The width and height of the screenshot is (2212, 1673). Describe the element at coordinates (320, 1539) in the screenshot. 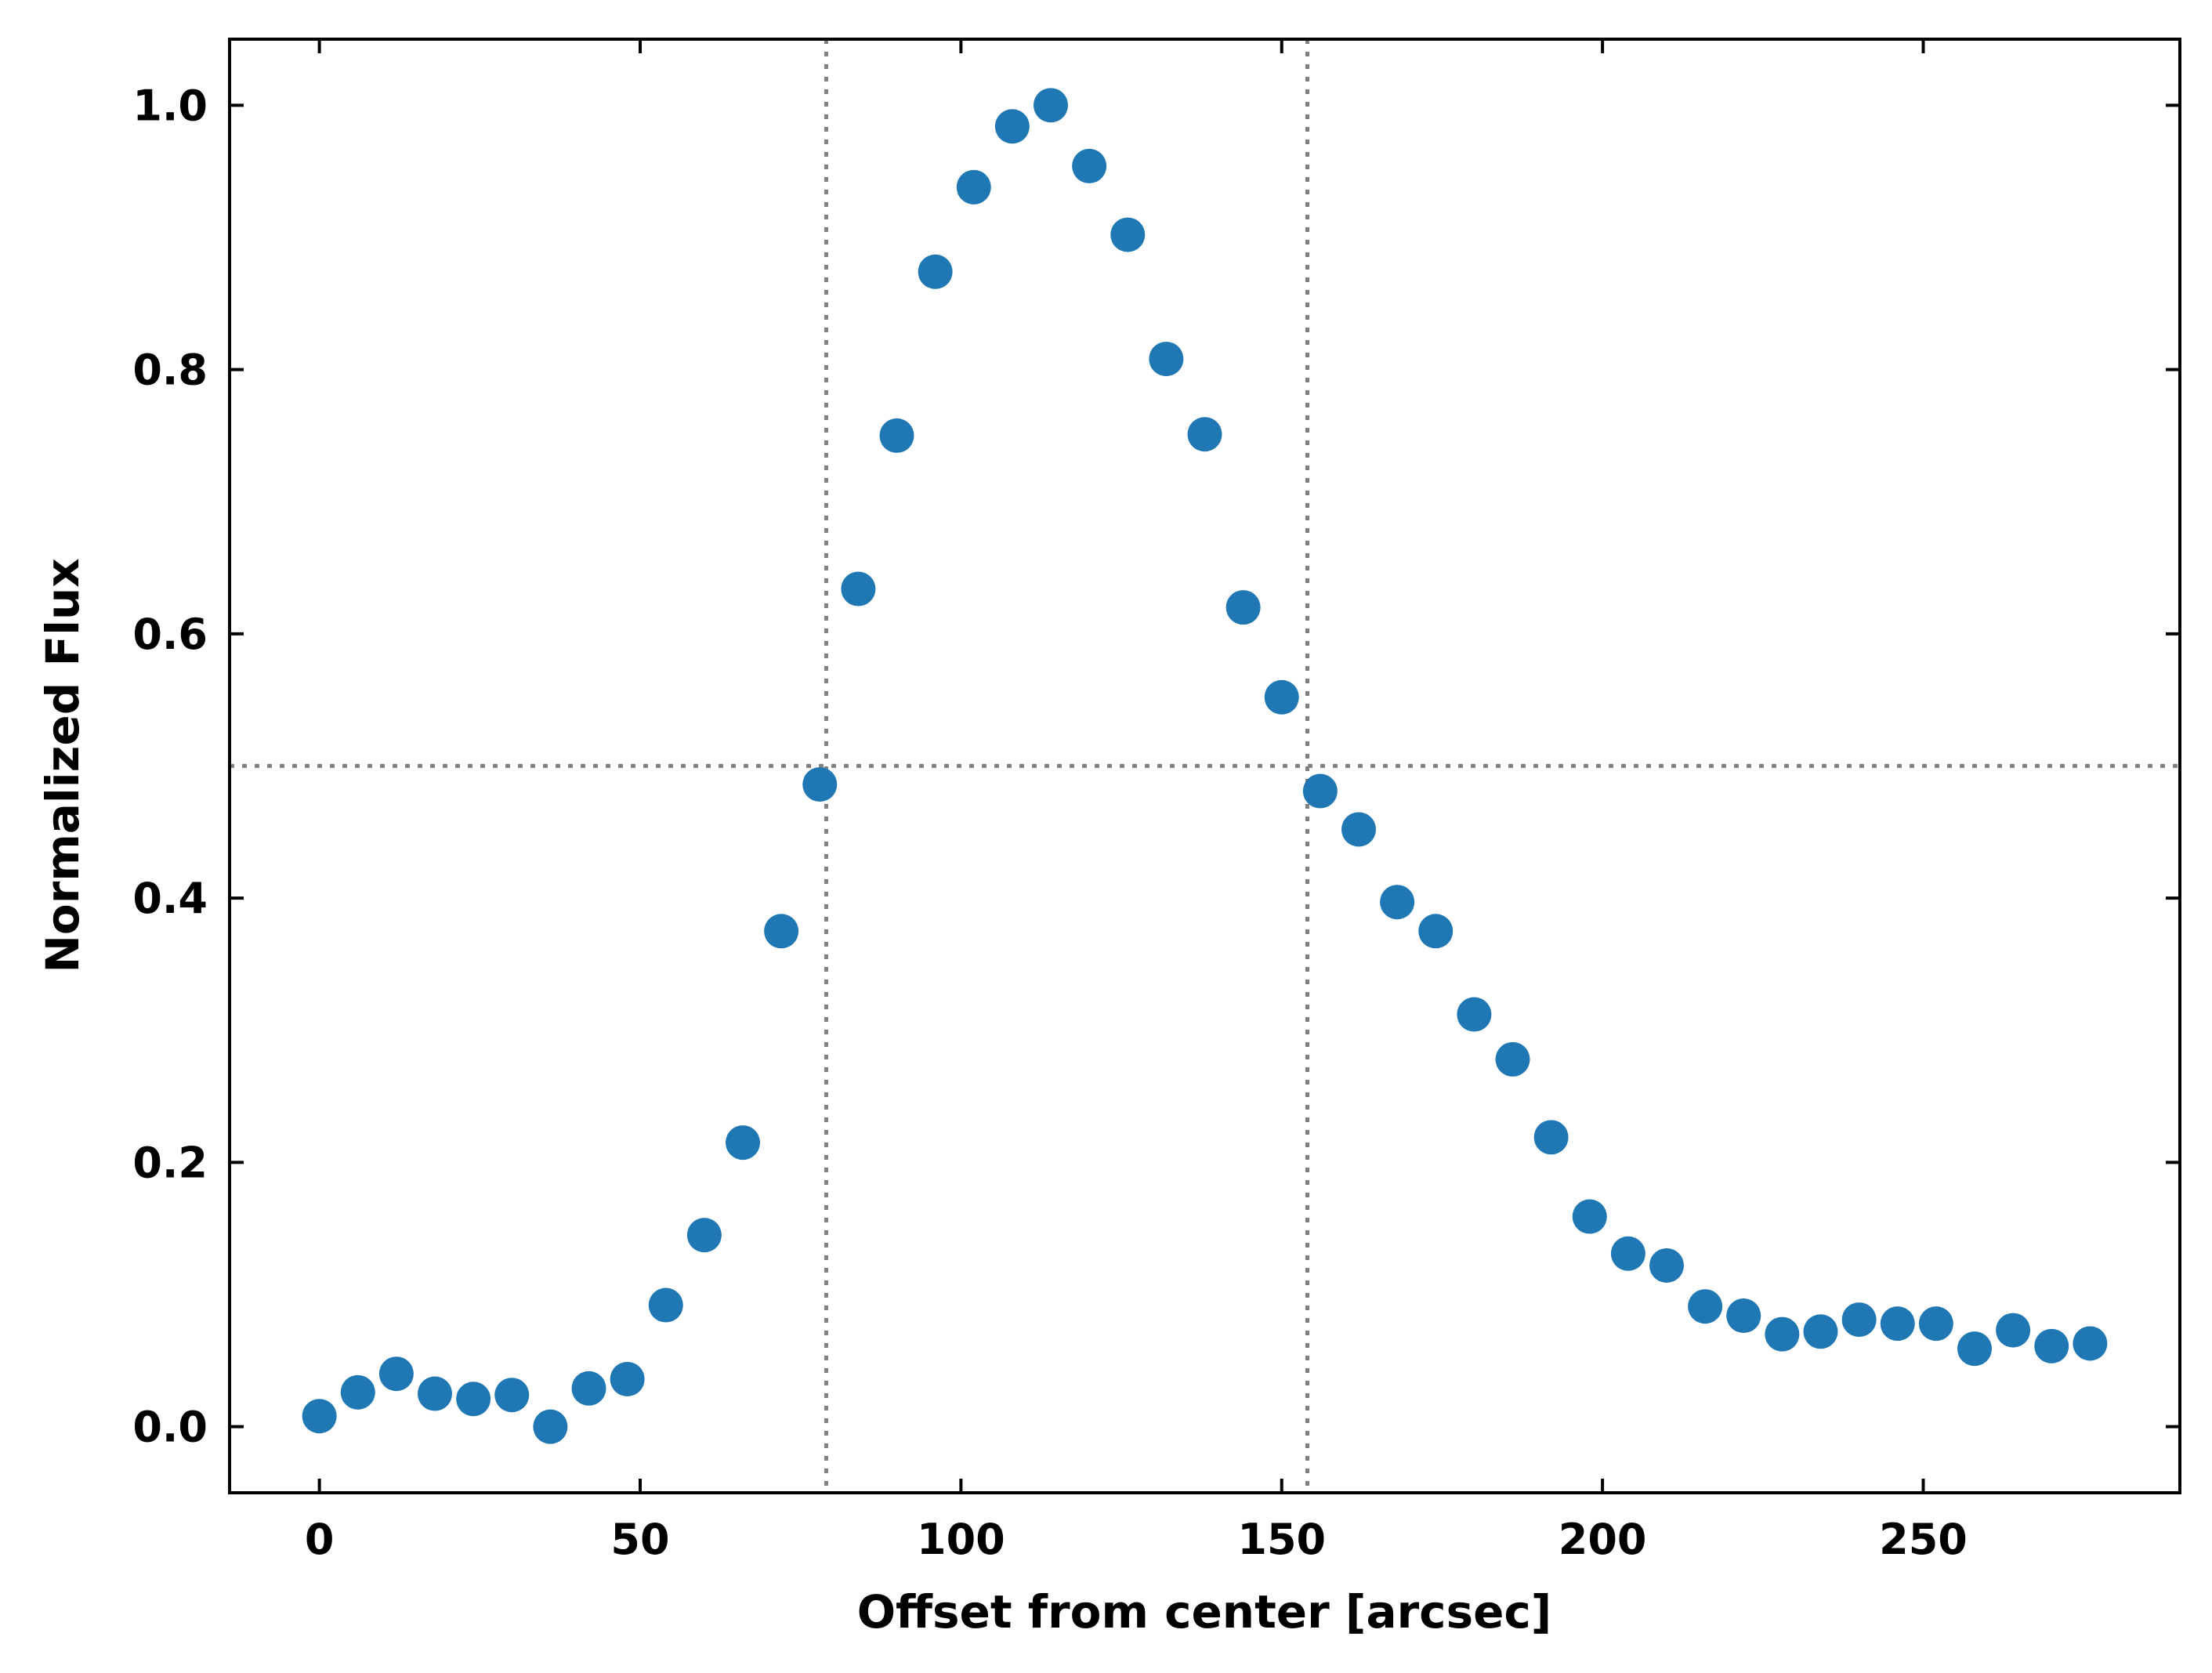

I see `x-tick-label: 0` at that location.